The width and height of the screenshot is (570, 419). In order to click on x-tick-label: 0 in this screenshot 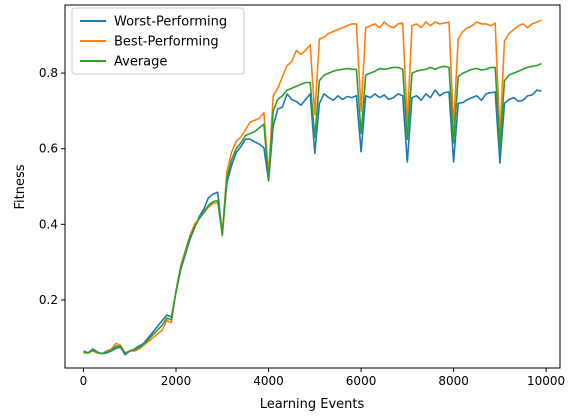, I will do `click(84, 381)`.